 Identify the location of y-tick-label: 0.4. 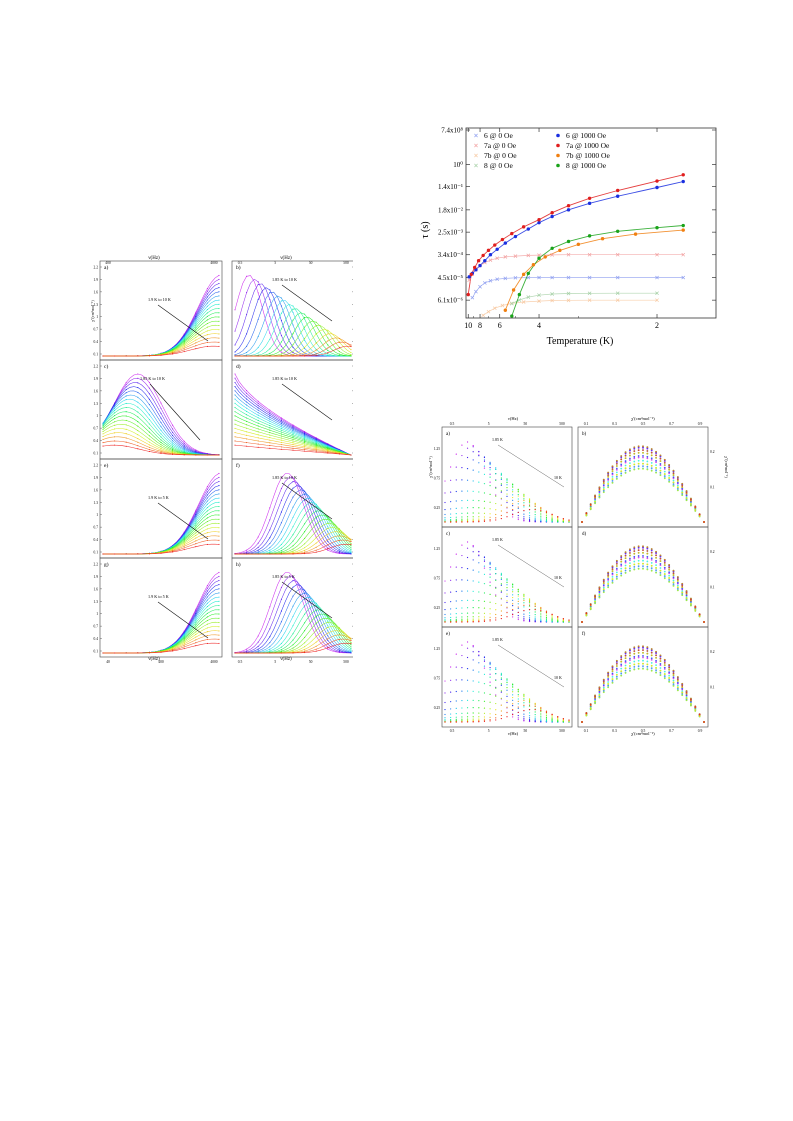
(96, 540).